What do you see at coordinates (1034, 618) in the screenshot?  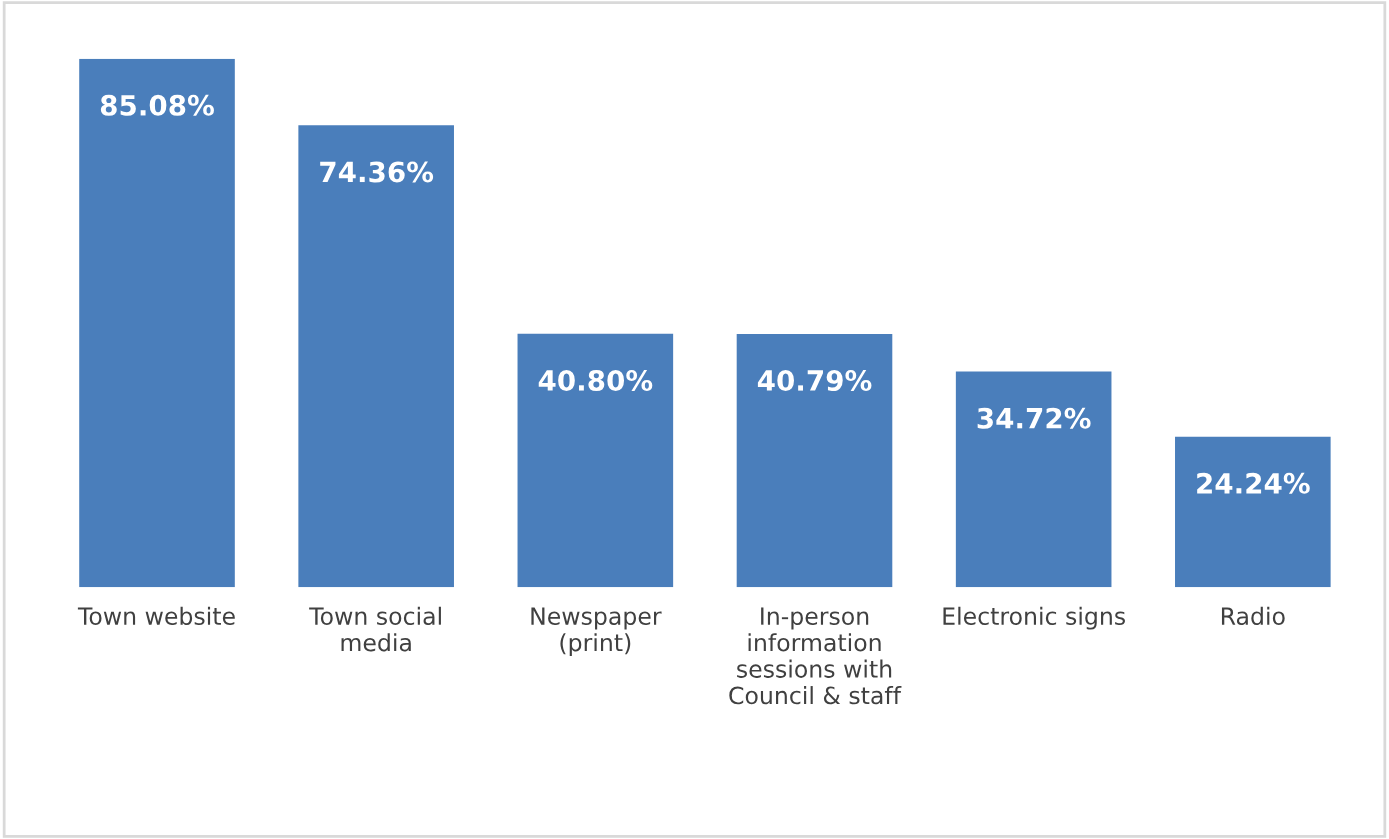 I see `x-tick-label: Electronic signs` at bounding box center [1034, 618].